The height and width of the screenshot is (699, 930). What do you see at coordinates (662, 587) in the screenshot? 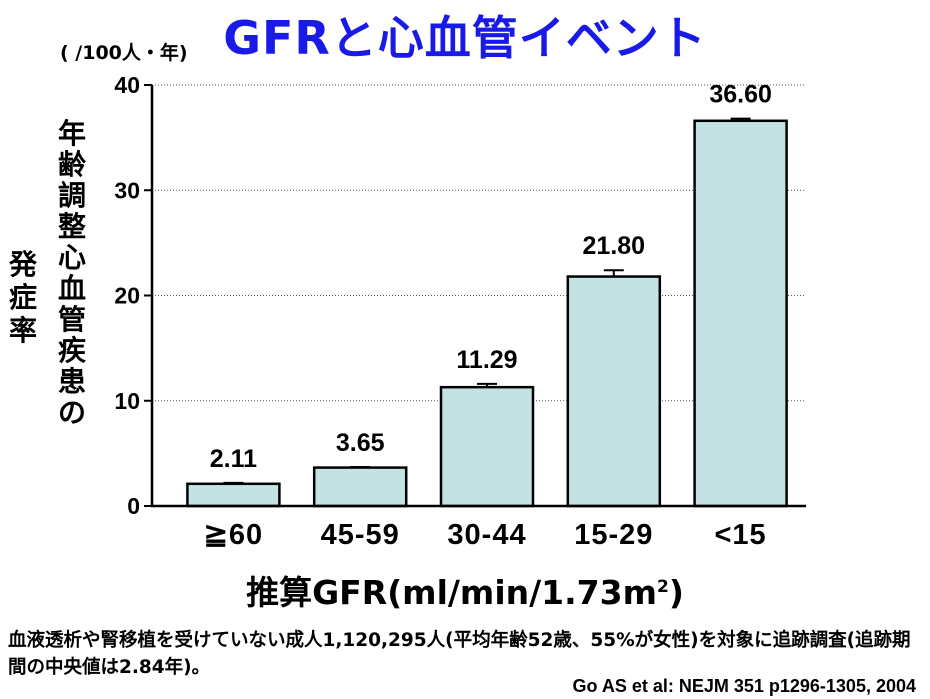
I see `x-axis-label-superscript: 2` at bounding box center [662, 587].